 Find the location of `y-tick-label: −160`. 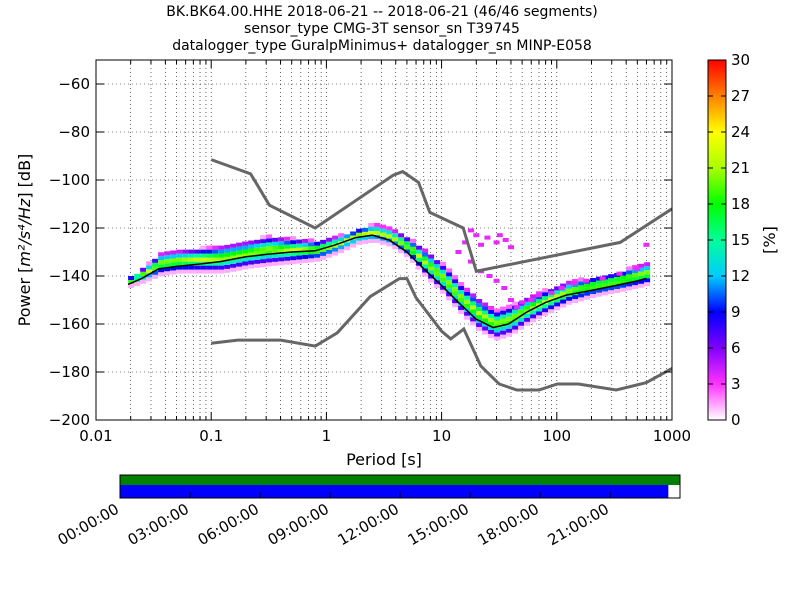

y-tick-label: −160 is located at coordinates (69, 324).